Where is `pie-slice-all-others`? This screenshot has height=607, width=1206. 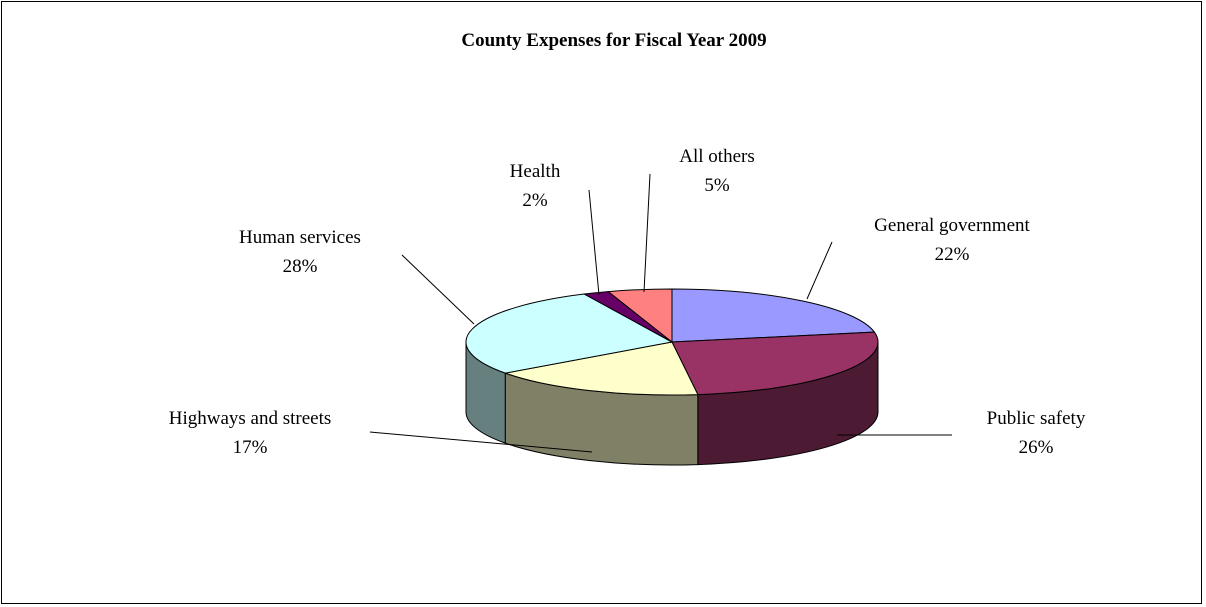
pie-slice-all-others is located at coordinates (640, 316).